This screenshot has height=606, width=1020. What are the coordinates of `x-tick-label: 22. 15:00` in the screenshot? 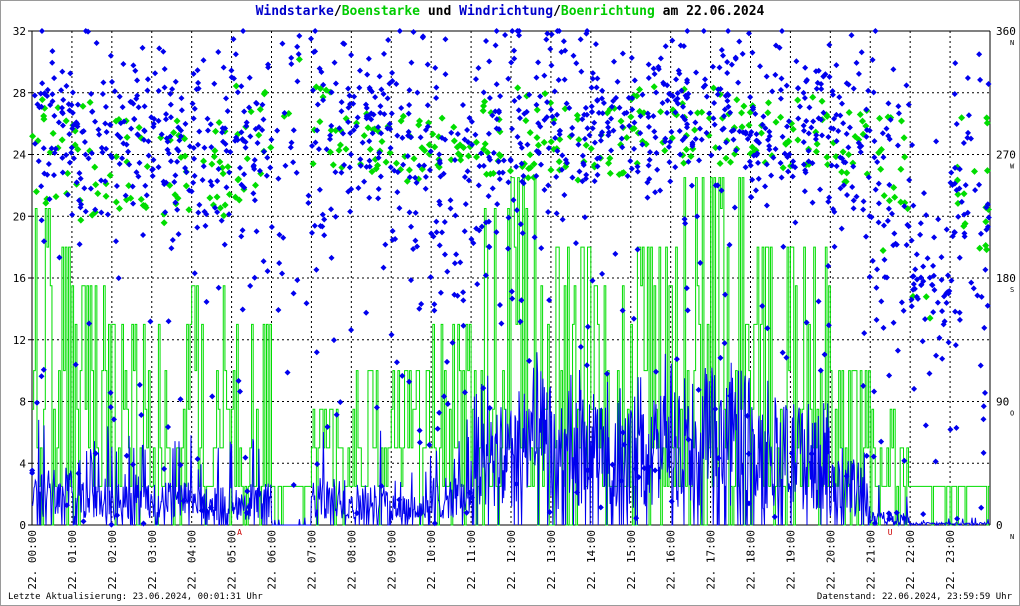 It's located at (631, 560).